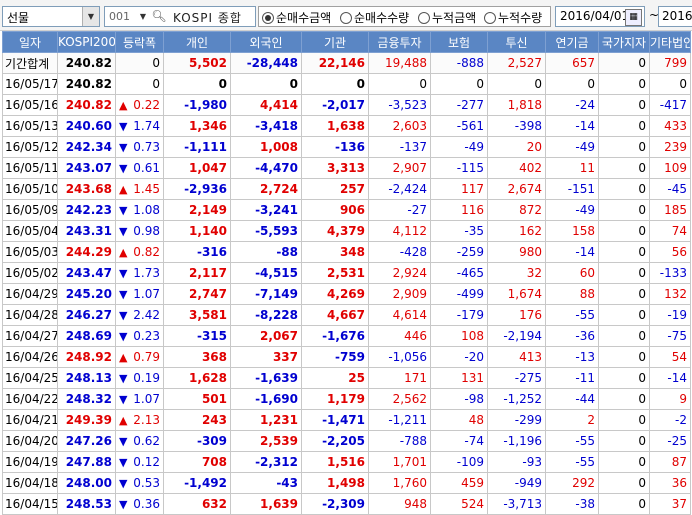 Image resolution: width=692 pixels, height=515 pixels. What do you see at coordinates (139, 483) in the screenshot?
I see `change-cell: ▼ 0.53` at bounding box center [139, 483].